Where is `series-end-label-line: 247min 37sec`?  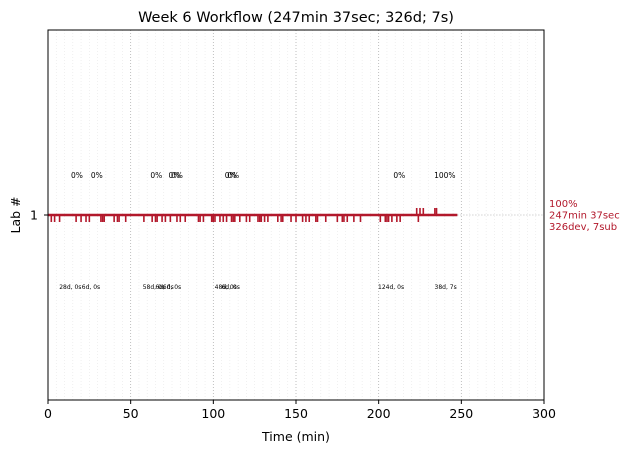
series-end-label-line: 247min 37sec is located at coordinates (584, 216).